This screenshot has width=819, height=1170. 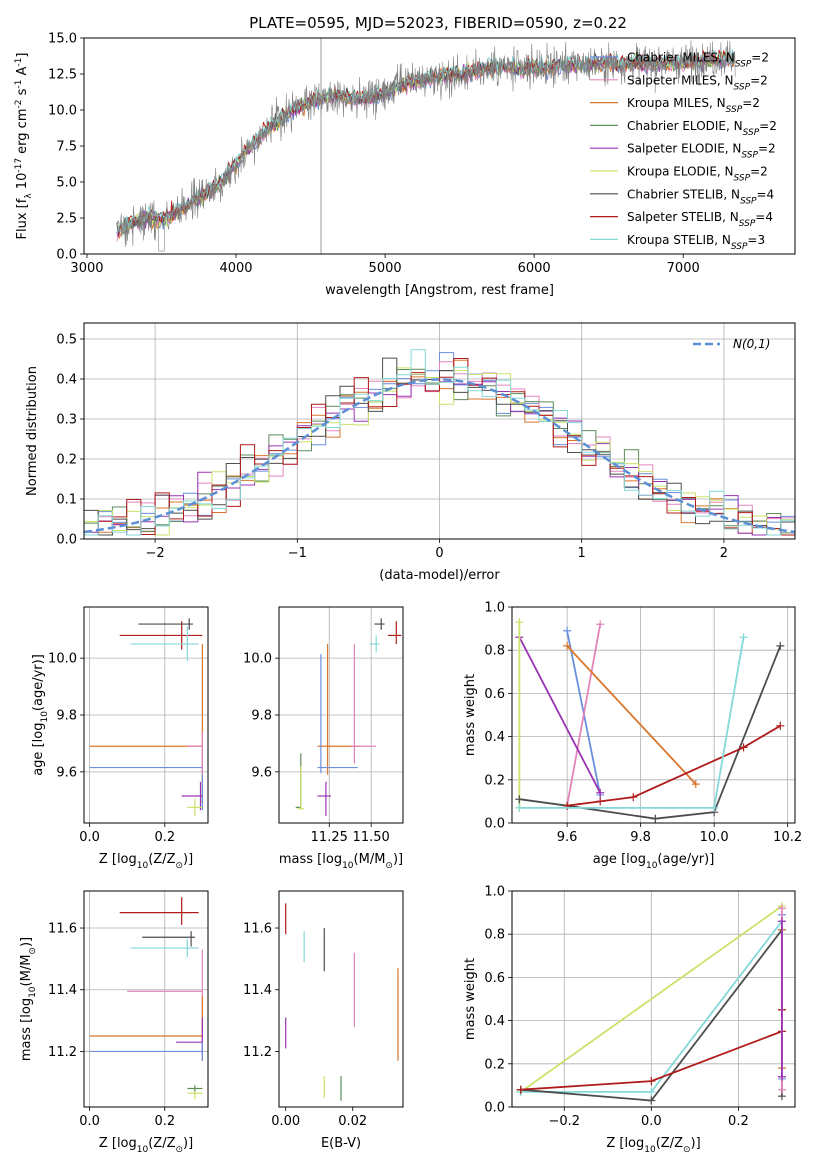 I want to click on x-tick-label: 3000, so click(x=86, y=268).